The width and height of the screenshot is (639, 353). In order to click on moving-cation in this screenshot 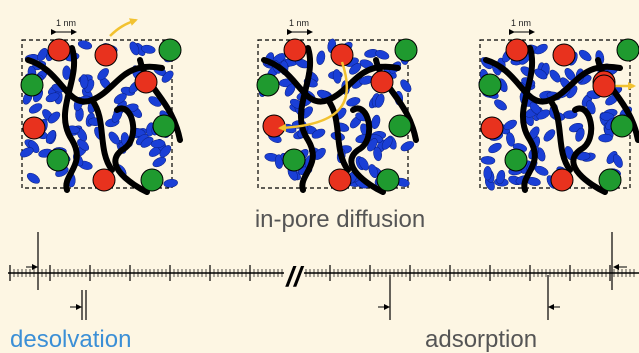, I will do `click(604, 86)`.